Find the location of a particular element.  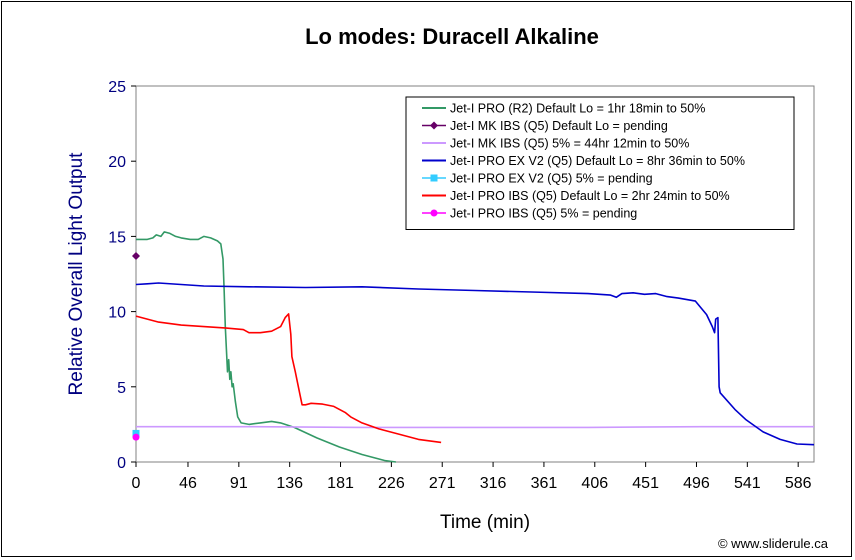

x-tick-label: 181 is located at coordinates (340, 483).